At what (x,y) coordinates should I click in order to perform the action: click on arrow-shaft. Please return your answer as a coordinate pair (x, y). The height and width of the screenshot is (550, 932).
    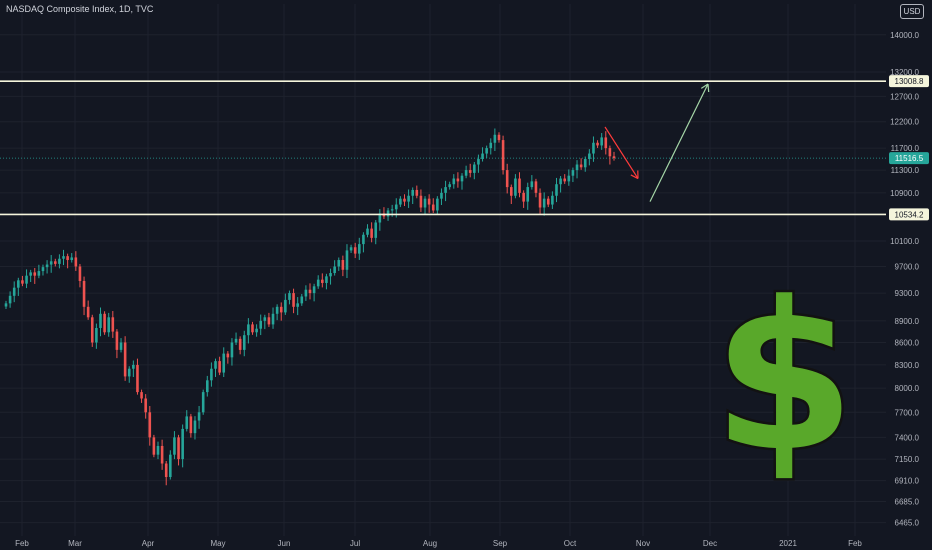
    Looking at the image, I should click on (679, 142).